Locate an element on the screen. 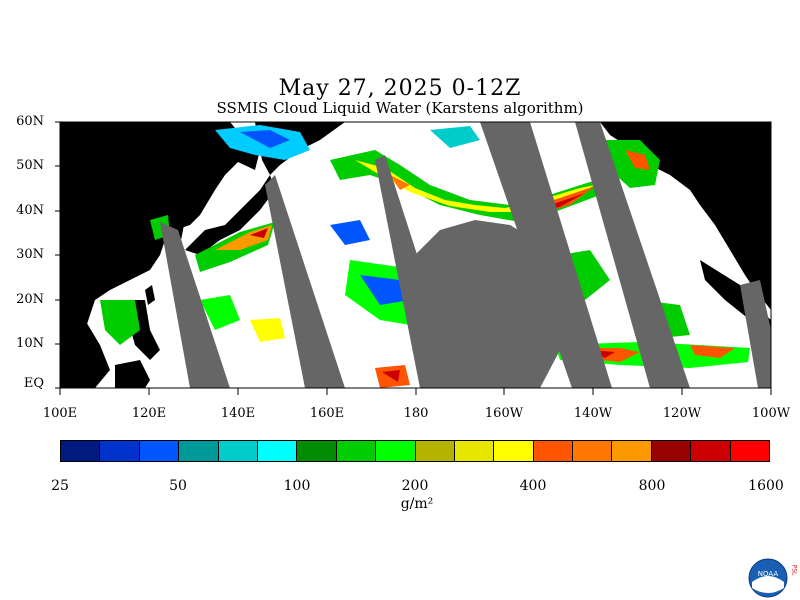 The height and width of the screenshot is (600, 800). lon-label: 140W is located at coordinates (593, 413).